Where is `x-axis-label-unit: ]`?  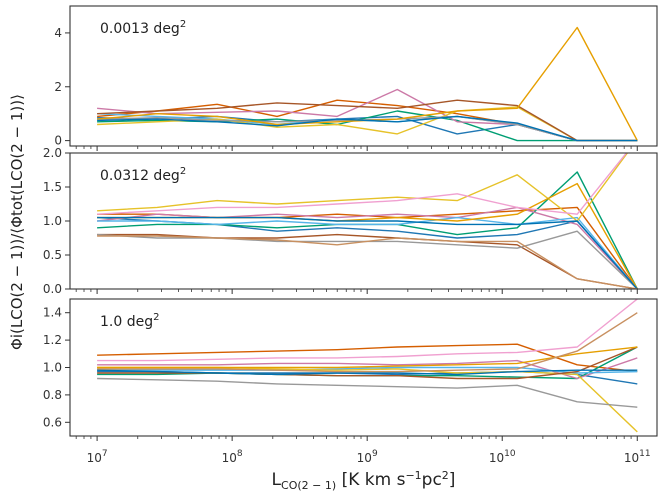 x-axis-label-unit: ] is located at coordinates (452, 480).